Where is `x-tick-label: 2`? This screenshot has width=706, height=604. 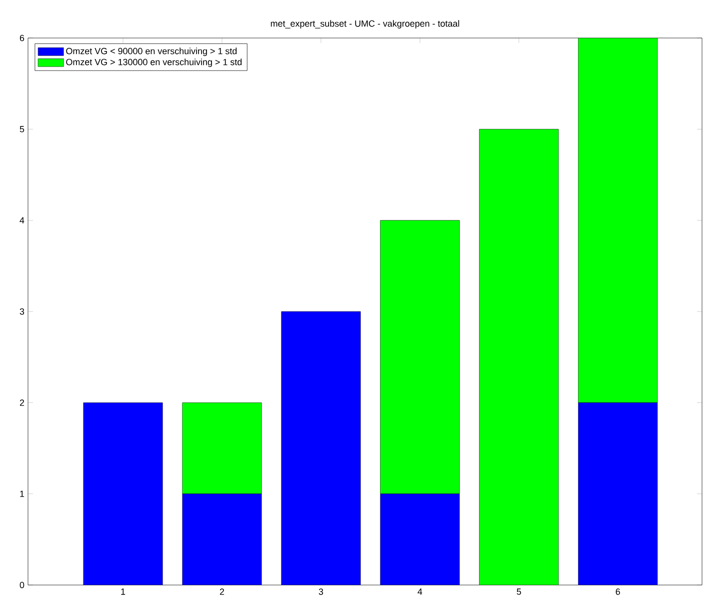 x-tick-label: 2 is located at coordinates (222, 591).